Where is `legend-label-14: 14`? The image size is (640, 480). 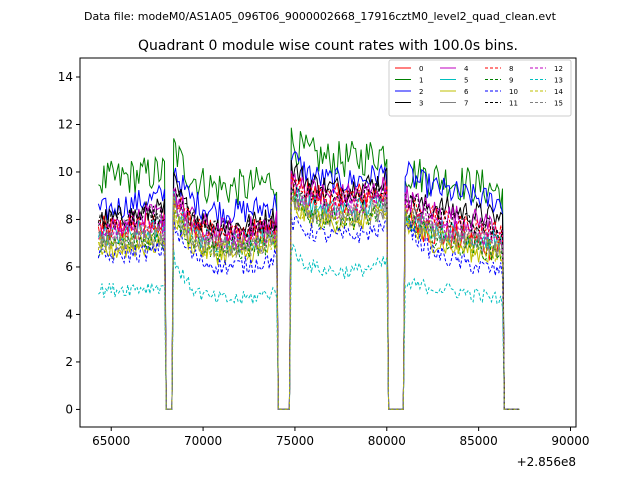
legend-label-14: 14 is located at coordinates (558, 92).